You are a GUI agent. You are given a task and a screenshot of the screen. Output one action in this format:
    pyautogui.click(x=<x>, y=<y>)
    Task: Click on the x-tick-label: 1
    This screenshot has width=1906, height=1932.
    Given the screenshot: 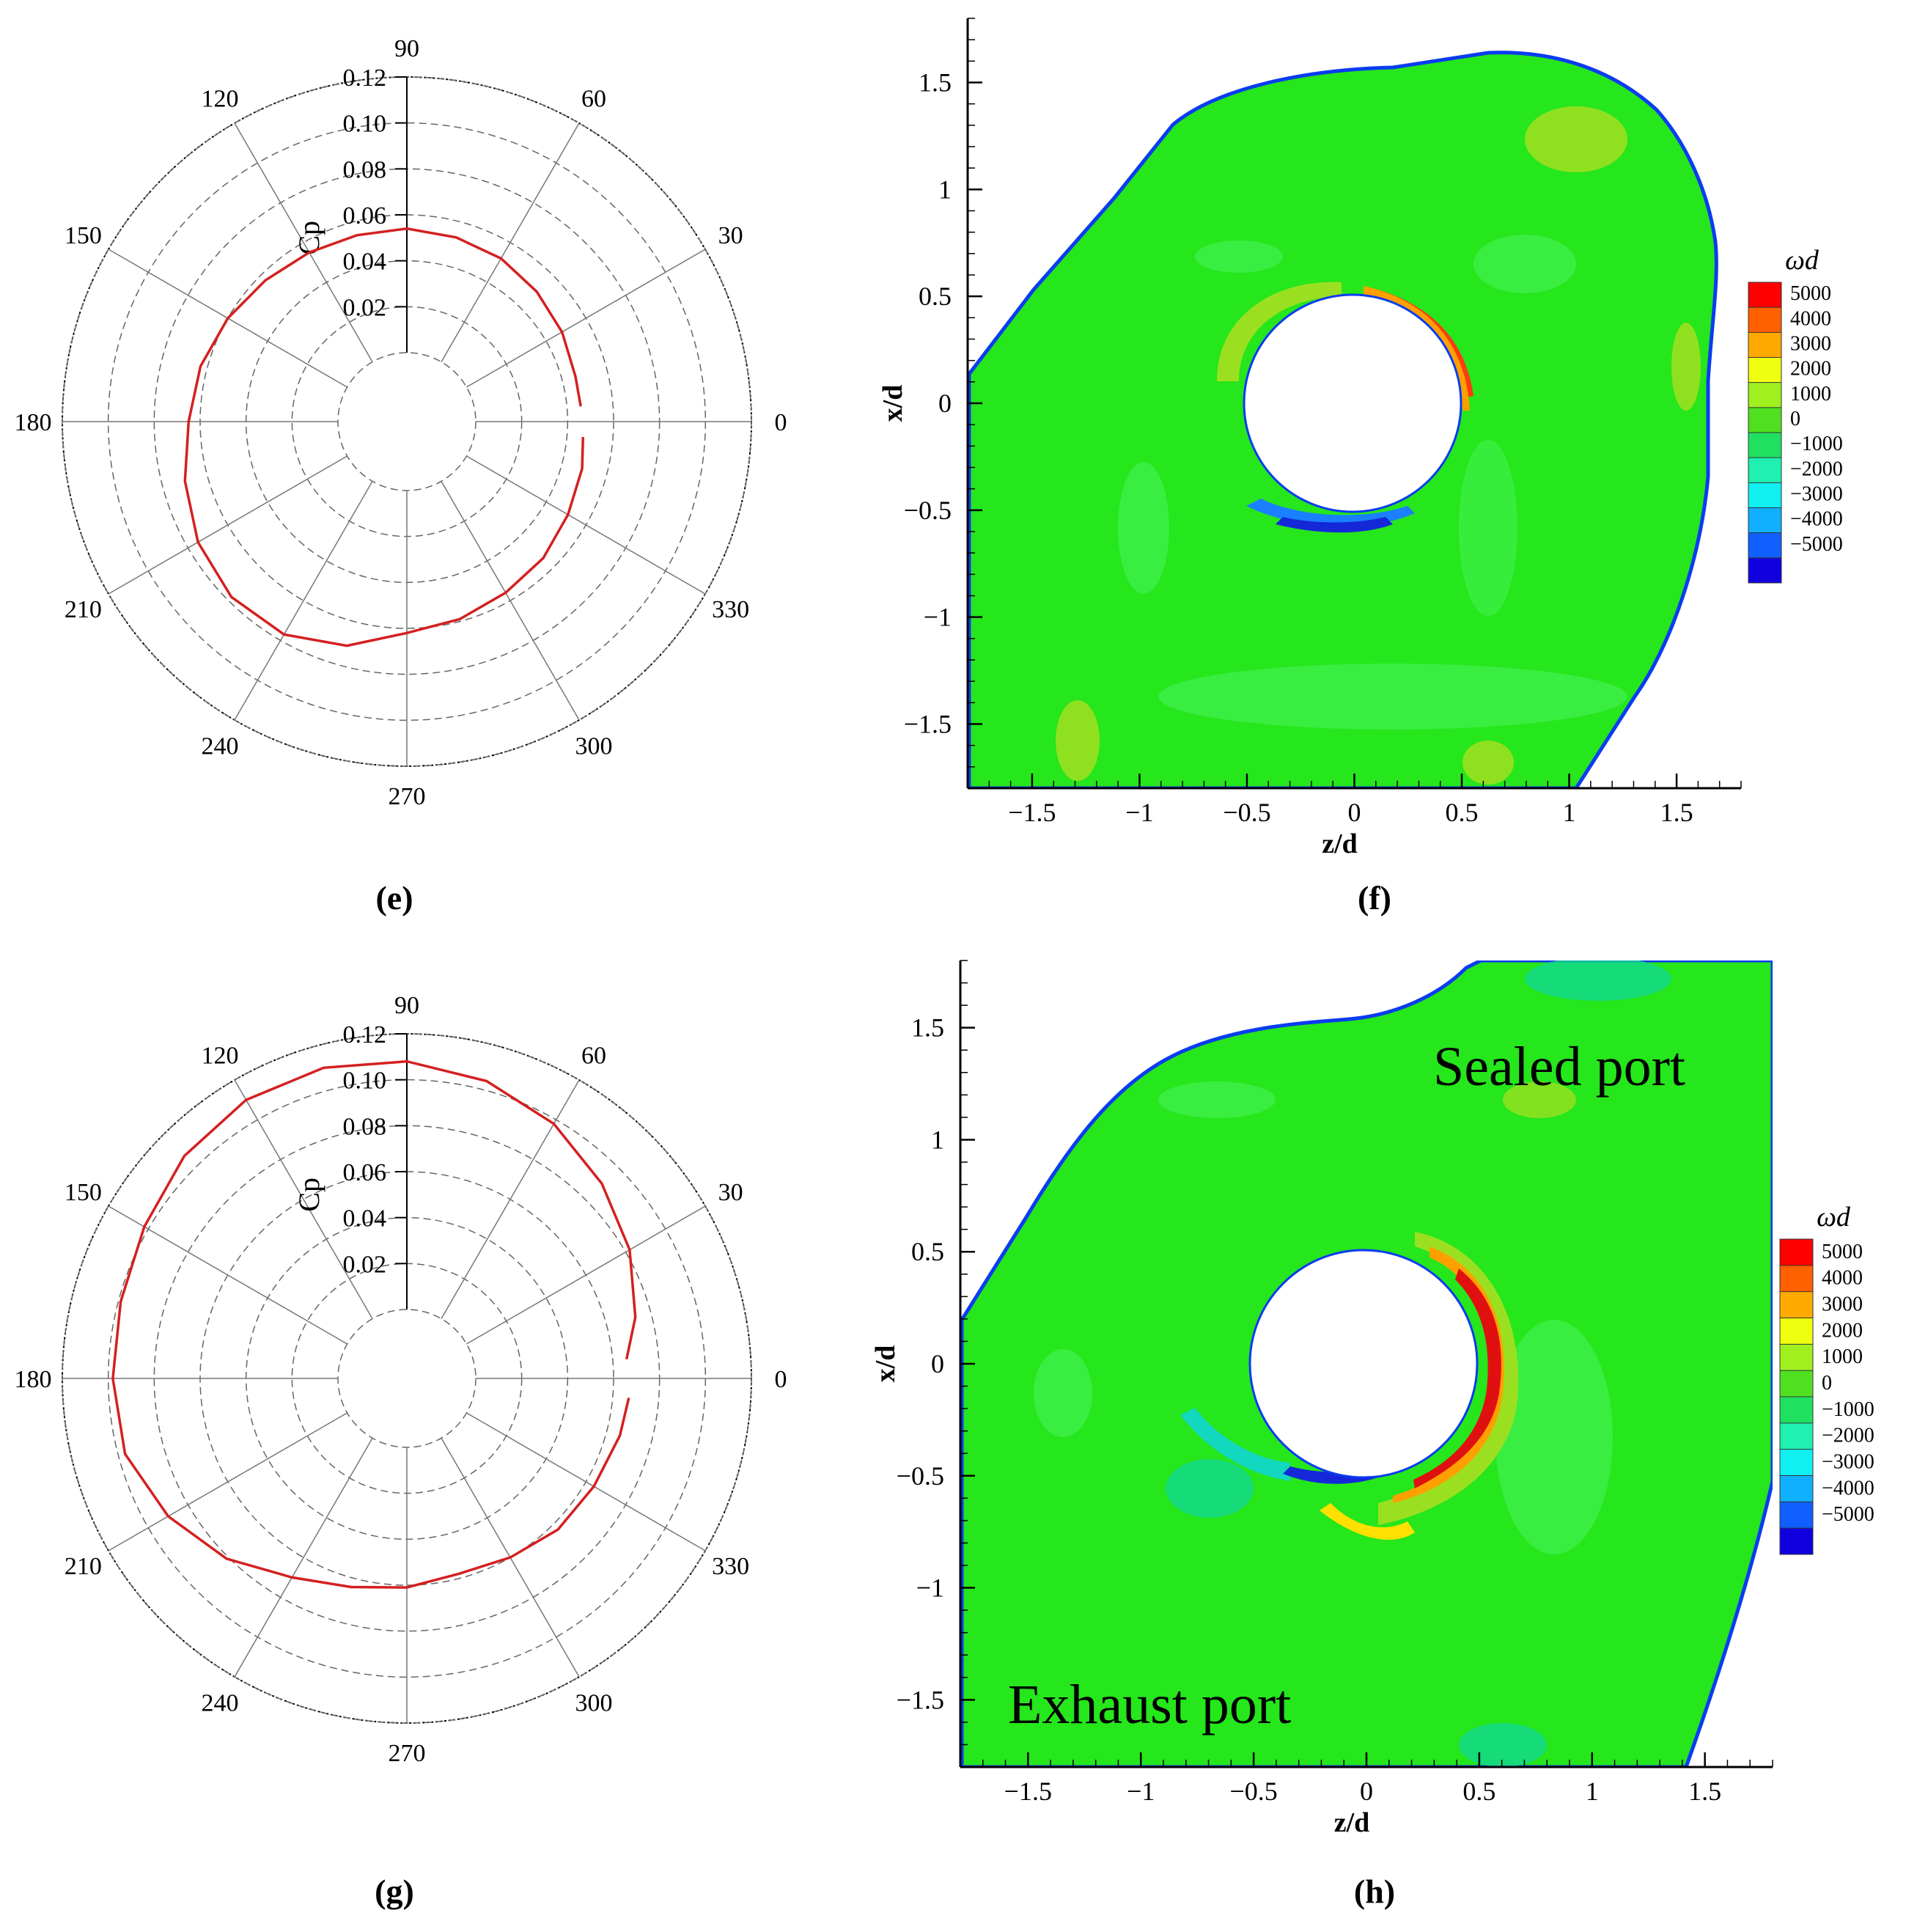 What is the action you would take?
    pyautogui.click(x=1592, y=1791)
    